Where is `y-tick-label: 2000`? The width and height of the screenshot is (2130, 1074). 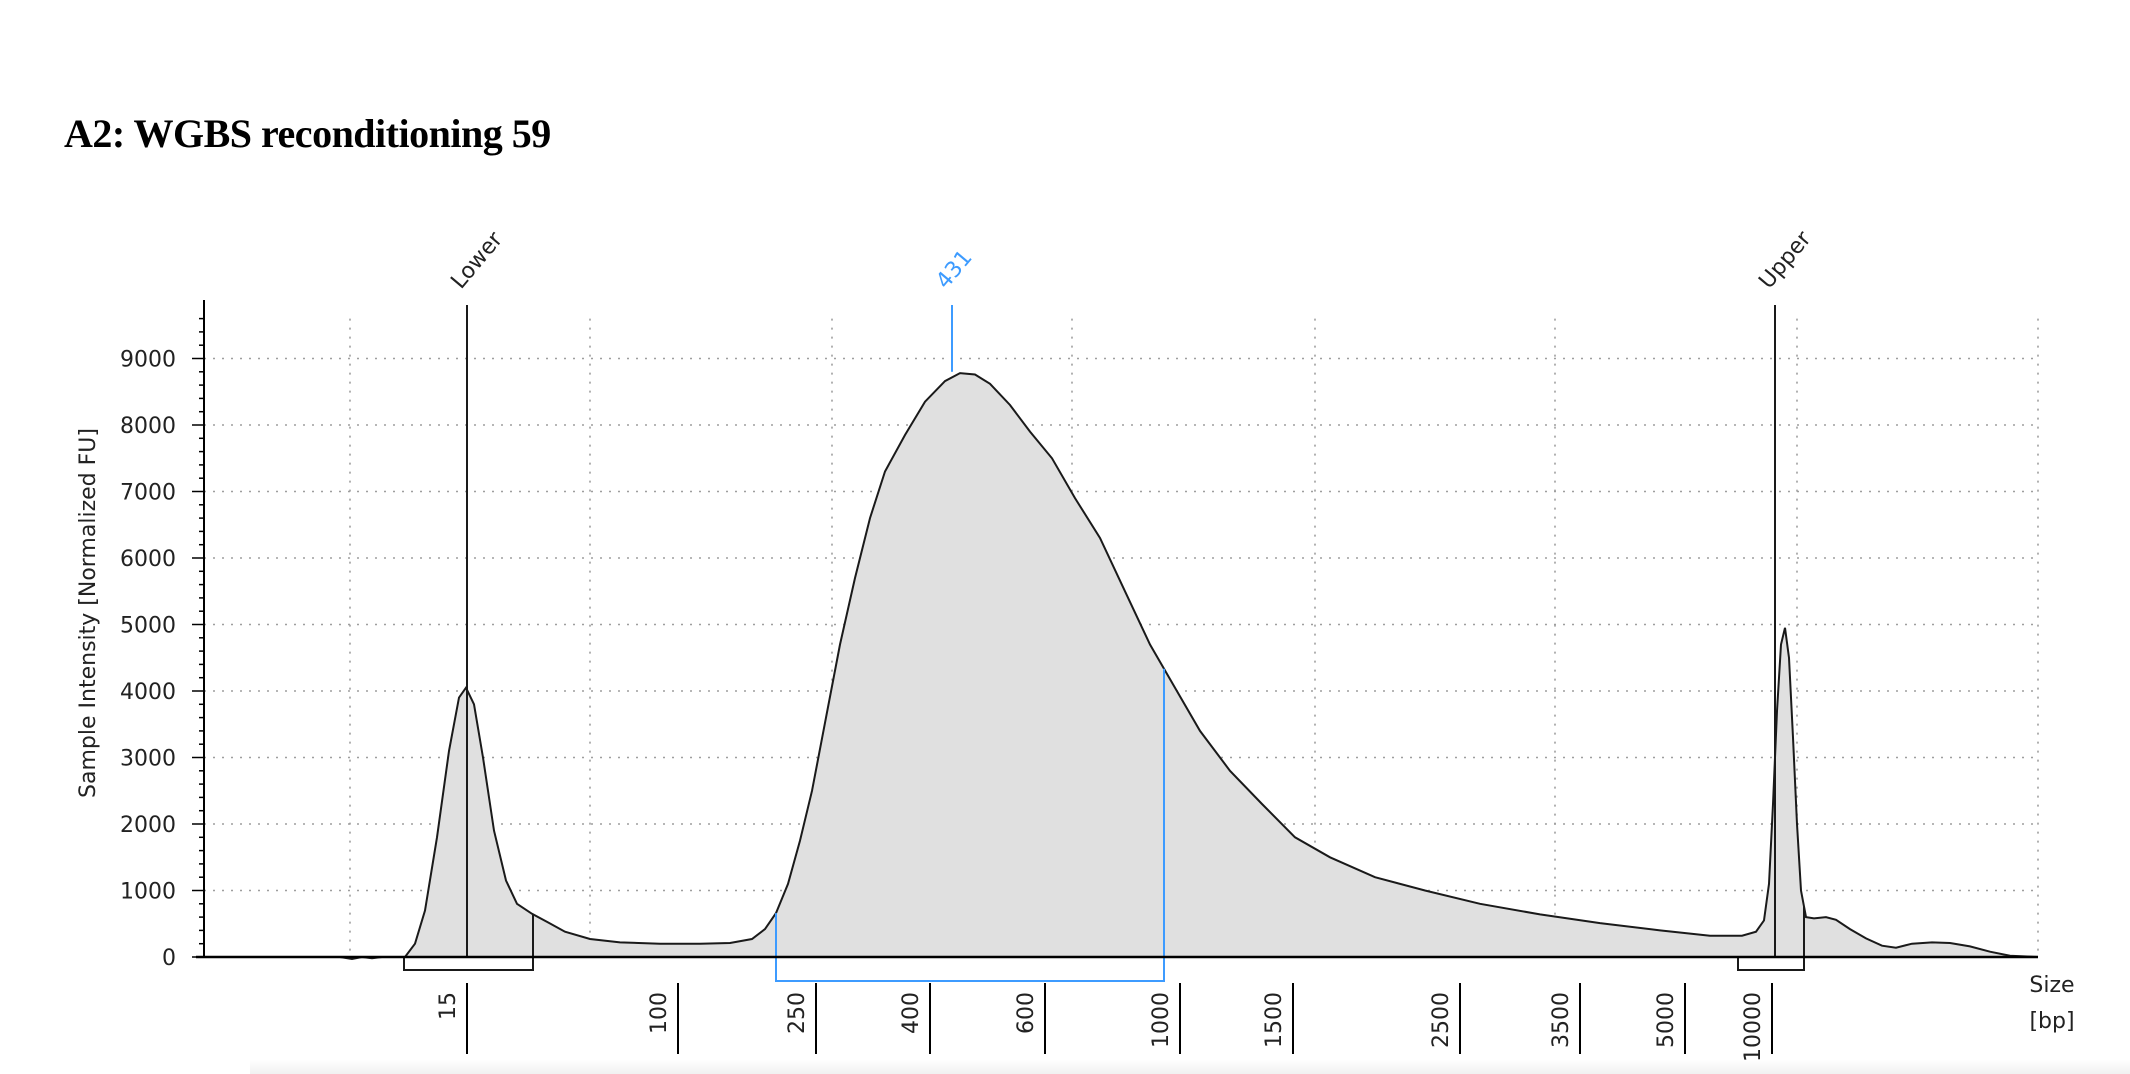 y-tick-label: 2000 is located at coordinates (148, 825).